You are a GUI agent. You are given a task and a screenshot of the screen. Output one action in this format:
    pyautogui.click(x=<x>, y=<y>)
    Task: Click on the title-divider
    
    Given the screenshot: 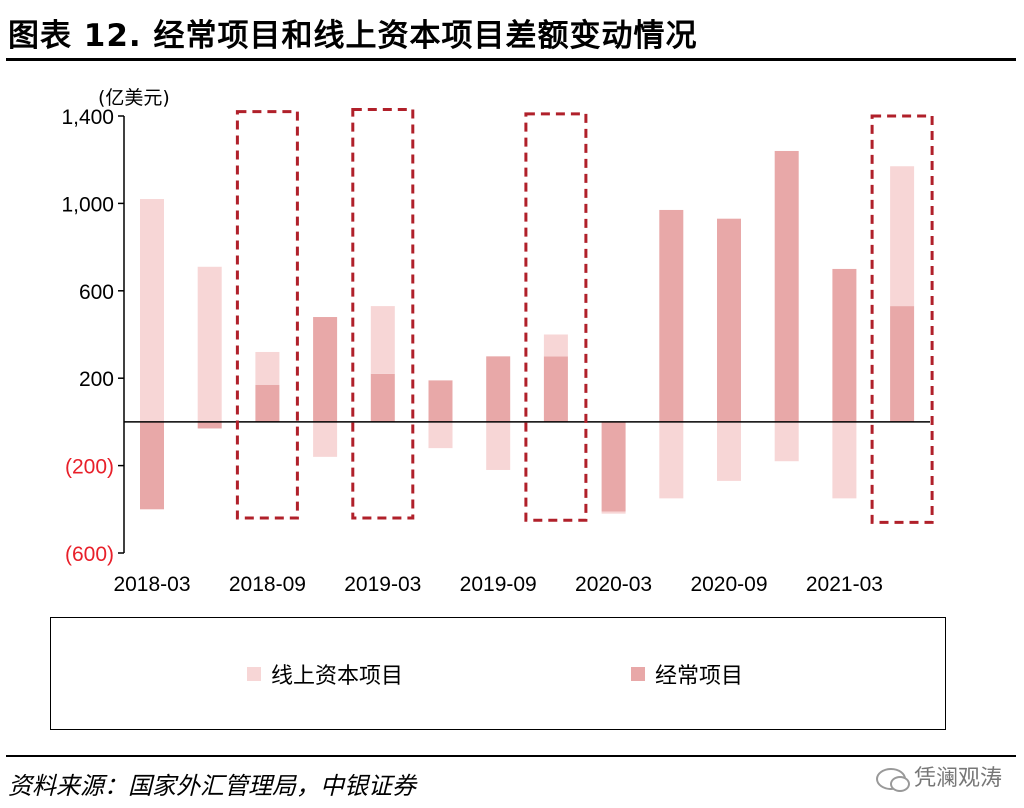 What is the action you would take?
    pyautogui.click(x=511, y=59)
    